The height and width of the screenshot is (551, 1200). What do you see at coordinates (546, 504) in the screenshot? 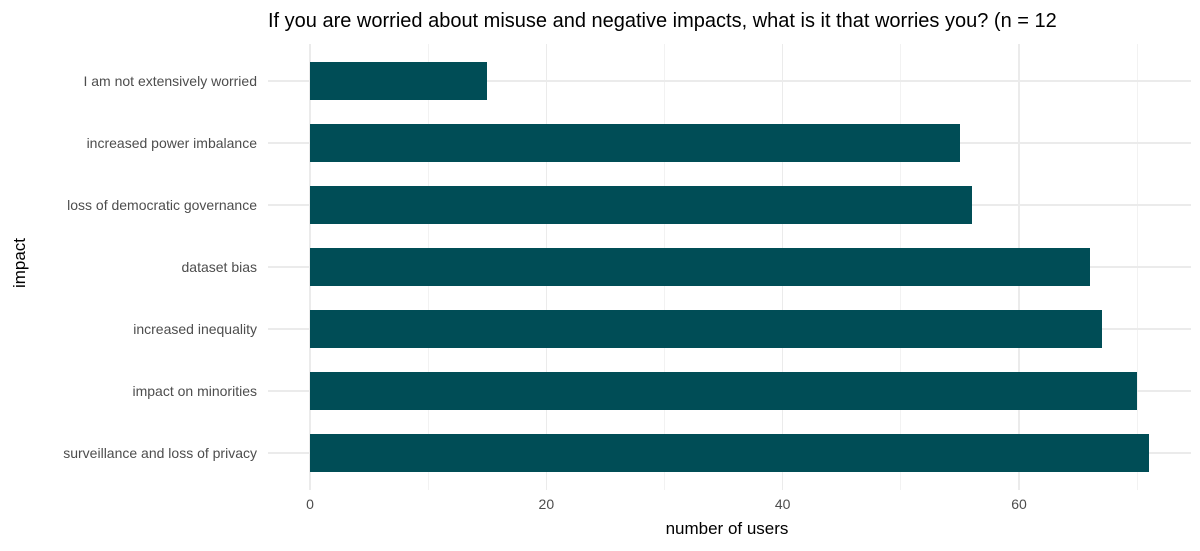
I see `x-axis-tick-label: 20` at bounding box center [546, 504].